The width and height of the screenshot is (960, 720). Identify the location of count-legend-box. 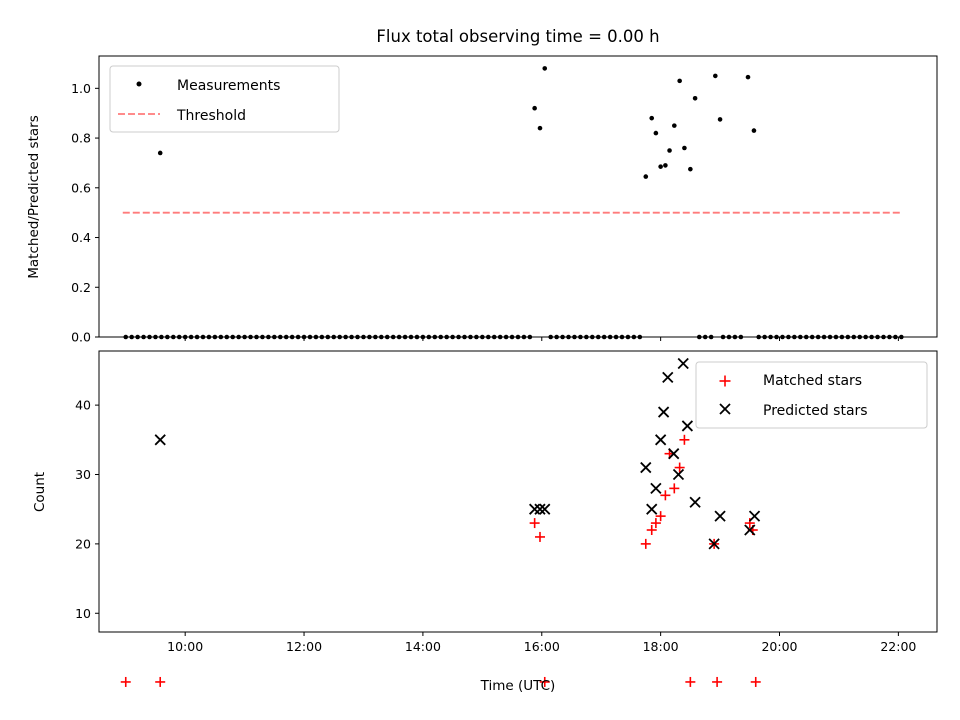
(811, 395).